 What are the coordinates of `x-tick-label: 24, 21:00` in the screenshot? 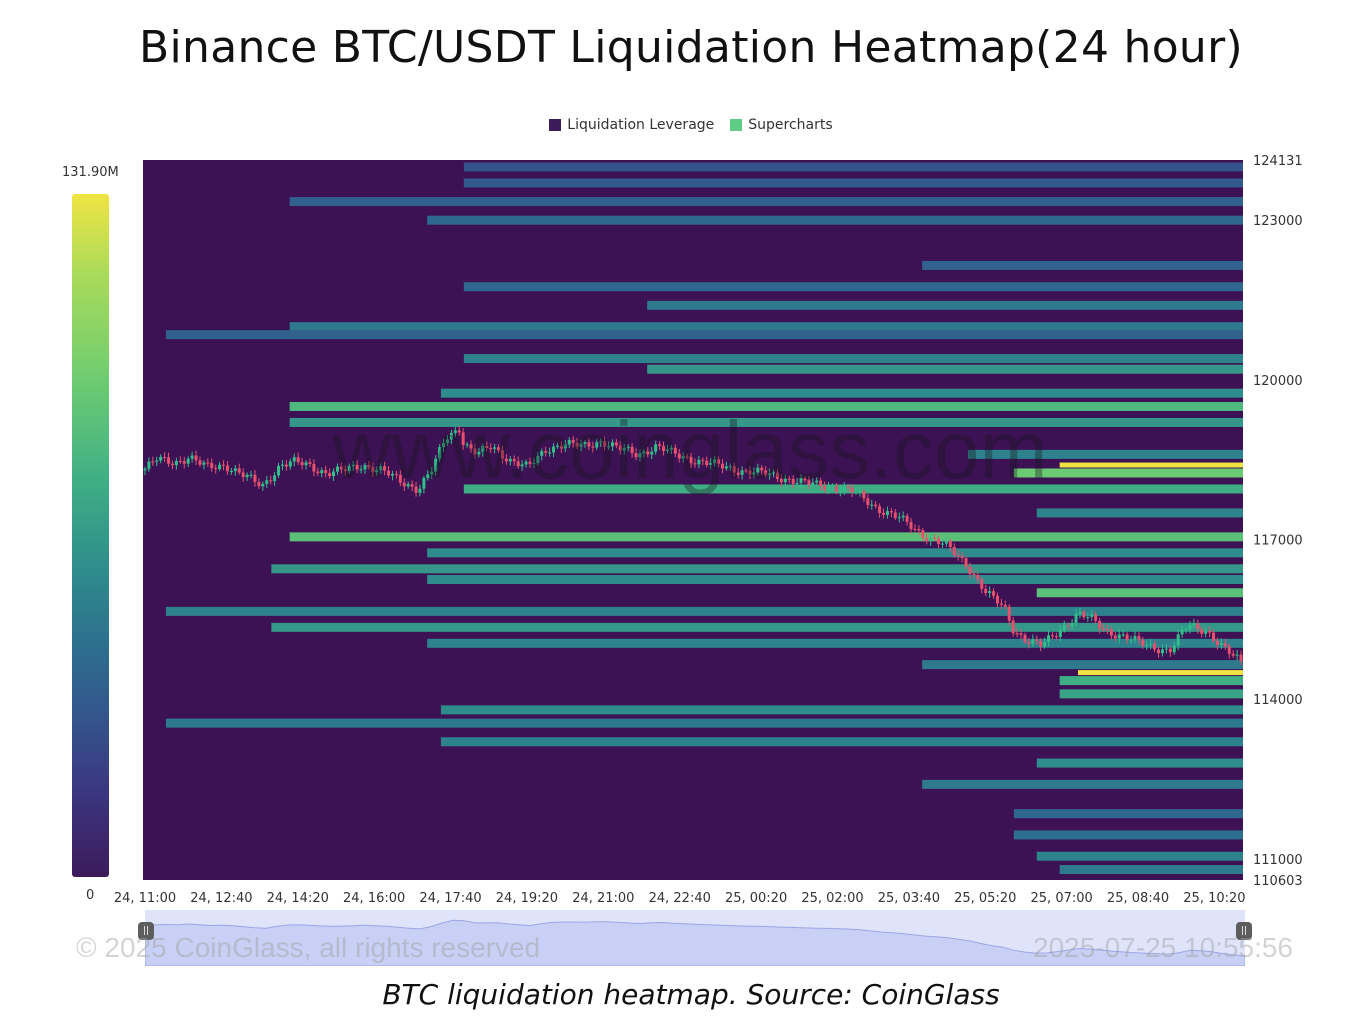 It's located at (603, 898).